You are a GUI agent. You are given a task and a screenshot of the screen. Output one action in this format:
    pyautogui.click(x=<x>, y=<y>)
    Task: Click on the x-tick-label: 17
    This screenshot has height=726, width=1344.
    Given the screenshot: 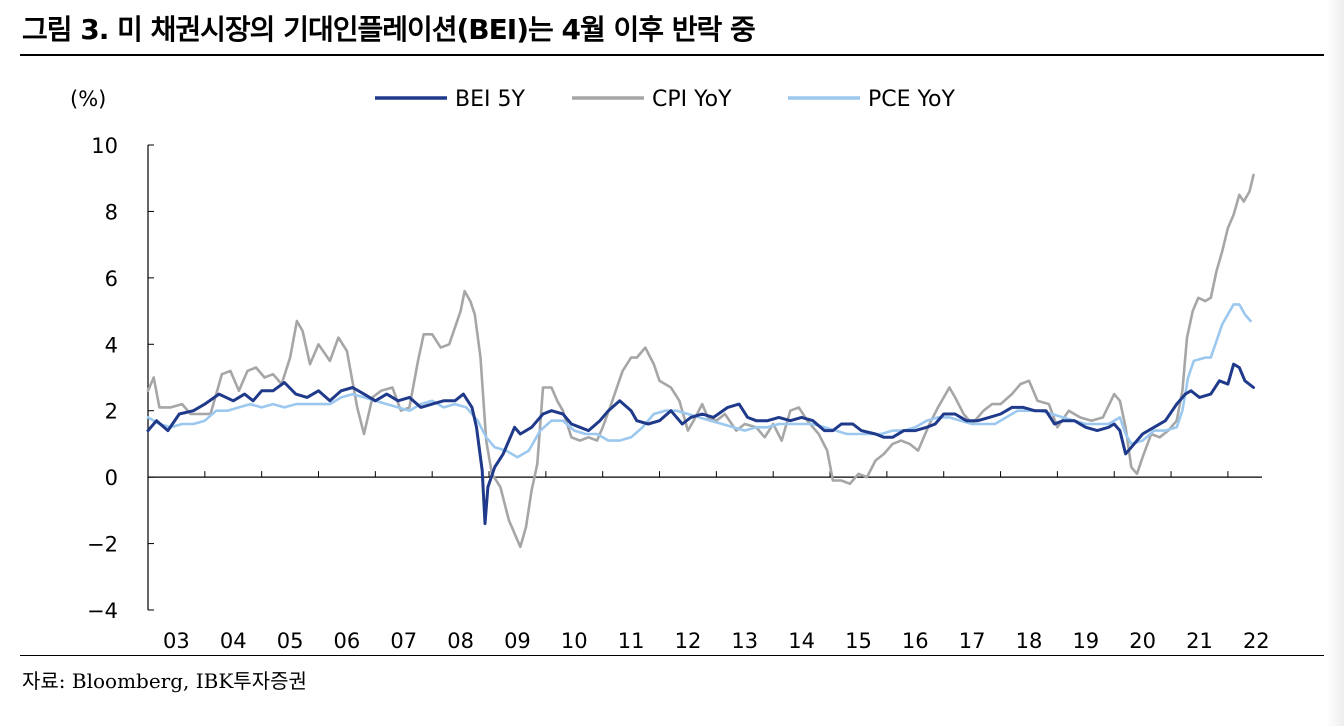 What is the action you would take?
    pyautogui.click(x=972, y=639)
    